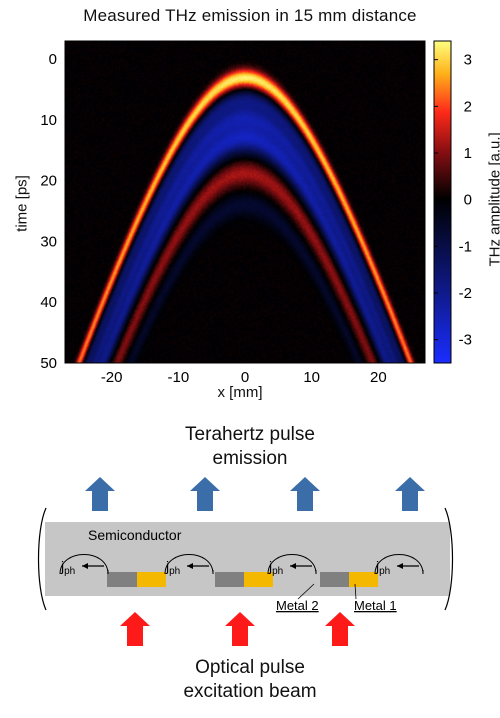  What do you see at coordinates (465, 246) in the screenshot?
I see `colorbar-tick-label: -1` at bounding box center [465, 246].